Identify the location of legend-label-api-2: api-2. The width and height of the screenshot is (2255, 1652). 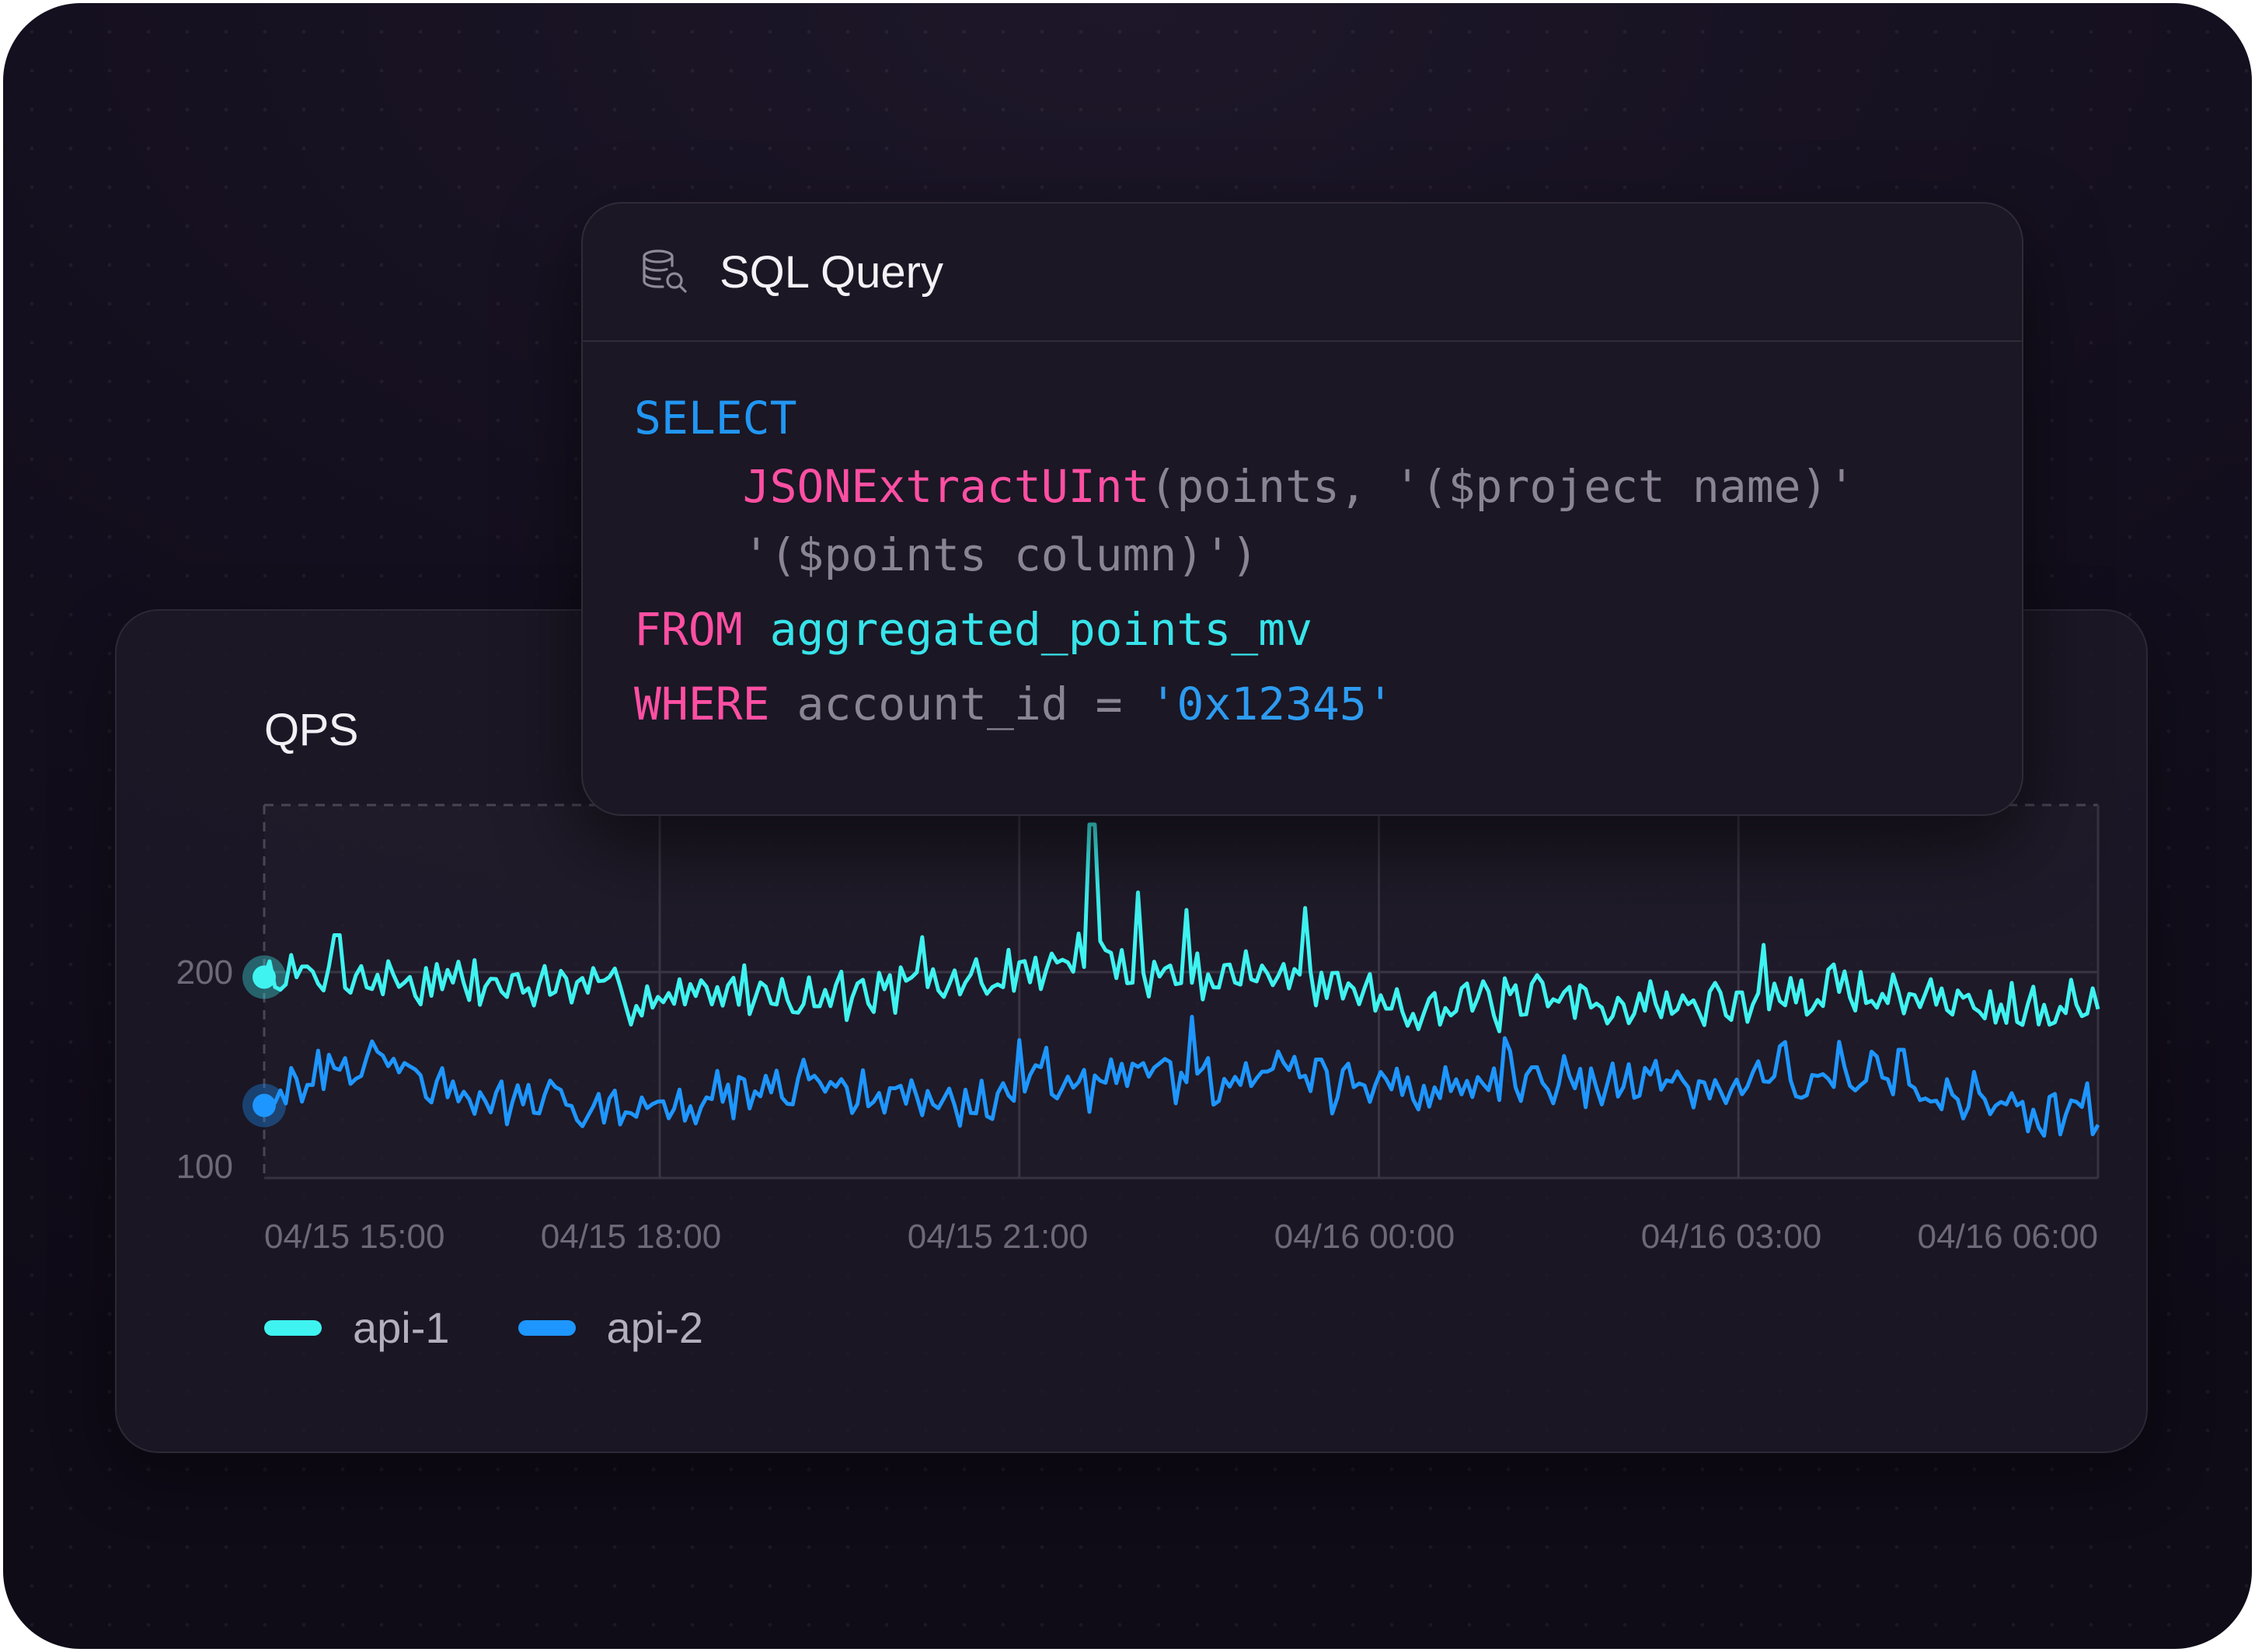
(655, 1327).